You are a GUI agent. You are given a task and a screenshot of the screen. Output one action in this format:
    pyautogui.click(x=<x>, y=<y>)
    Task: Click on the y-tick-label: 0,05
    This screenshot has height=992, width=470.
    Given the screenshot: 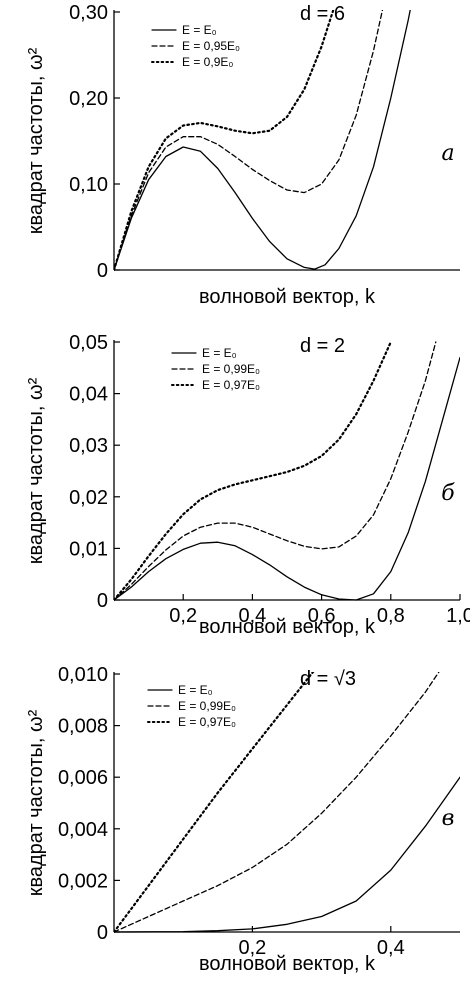 What is the action you would take?
    pyautogui.click(x=88, y=343)
    